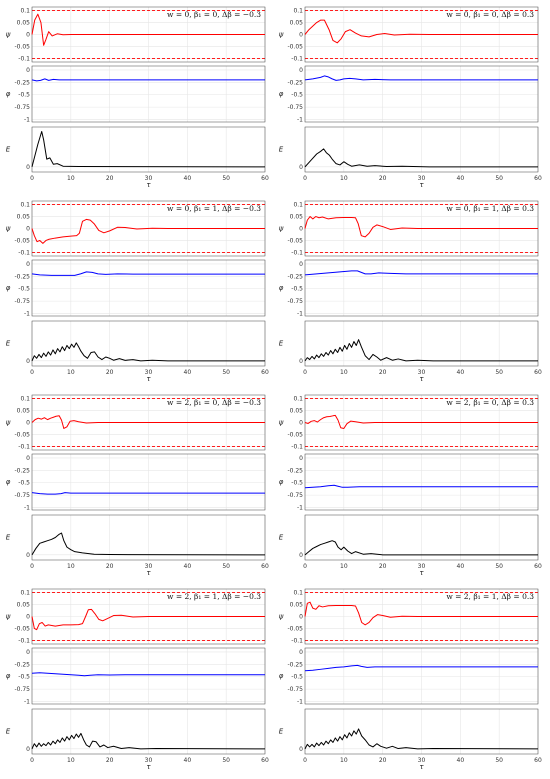 This screenshot has height=779, width=550. I want to click on subplot-annotation: w = 0, β₁ = 0, Δβ = −0.3, so click(214, 14).